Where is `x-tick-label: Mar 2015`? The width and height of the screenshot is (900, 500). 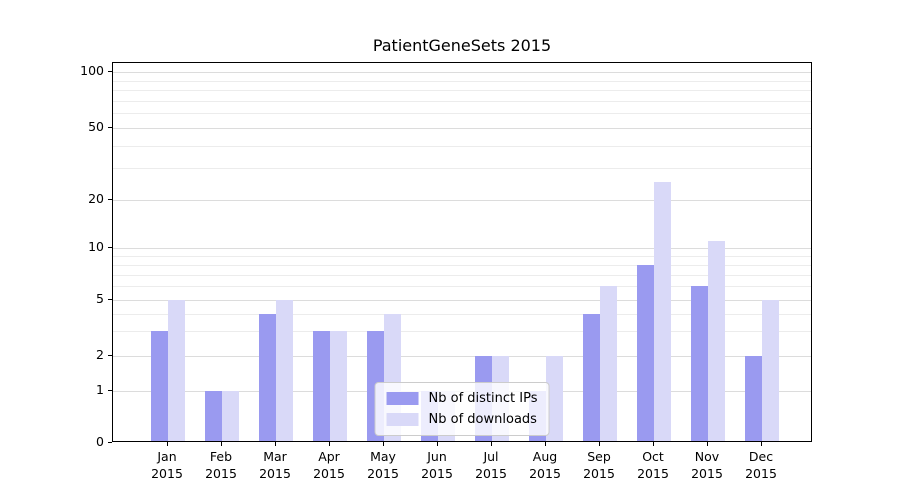
x-tick-label: Mar 2015 is located at coordinates (275, 465).